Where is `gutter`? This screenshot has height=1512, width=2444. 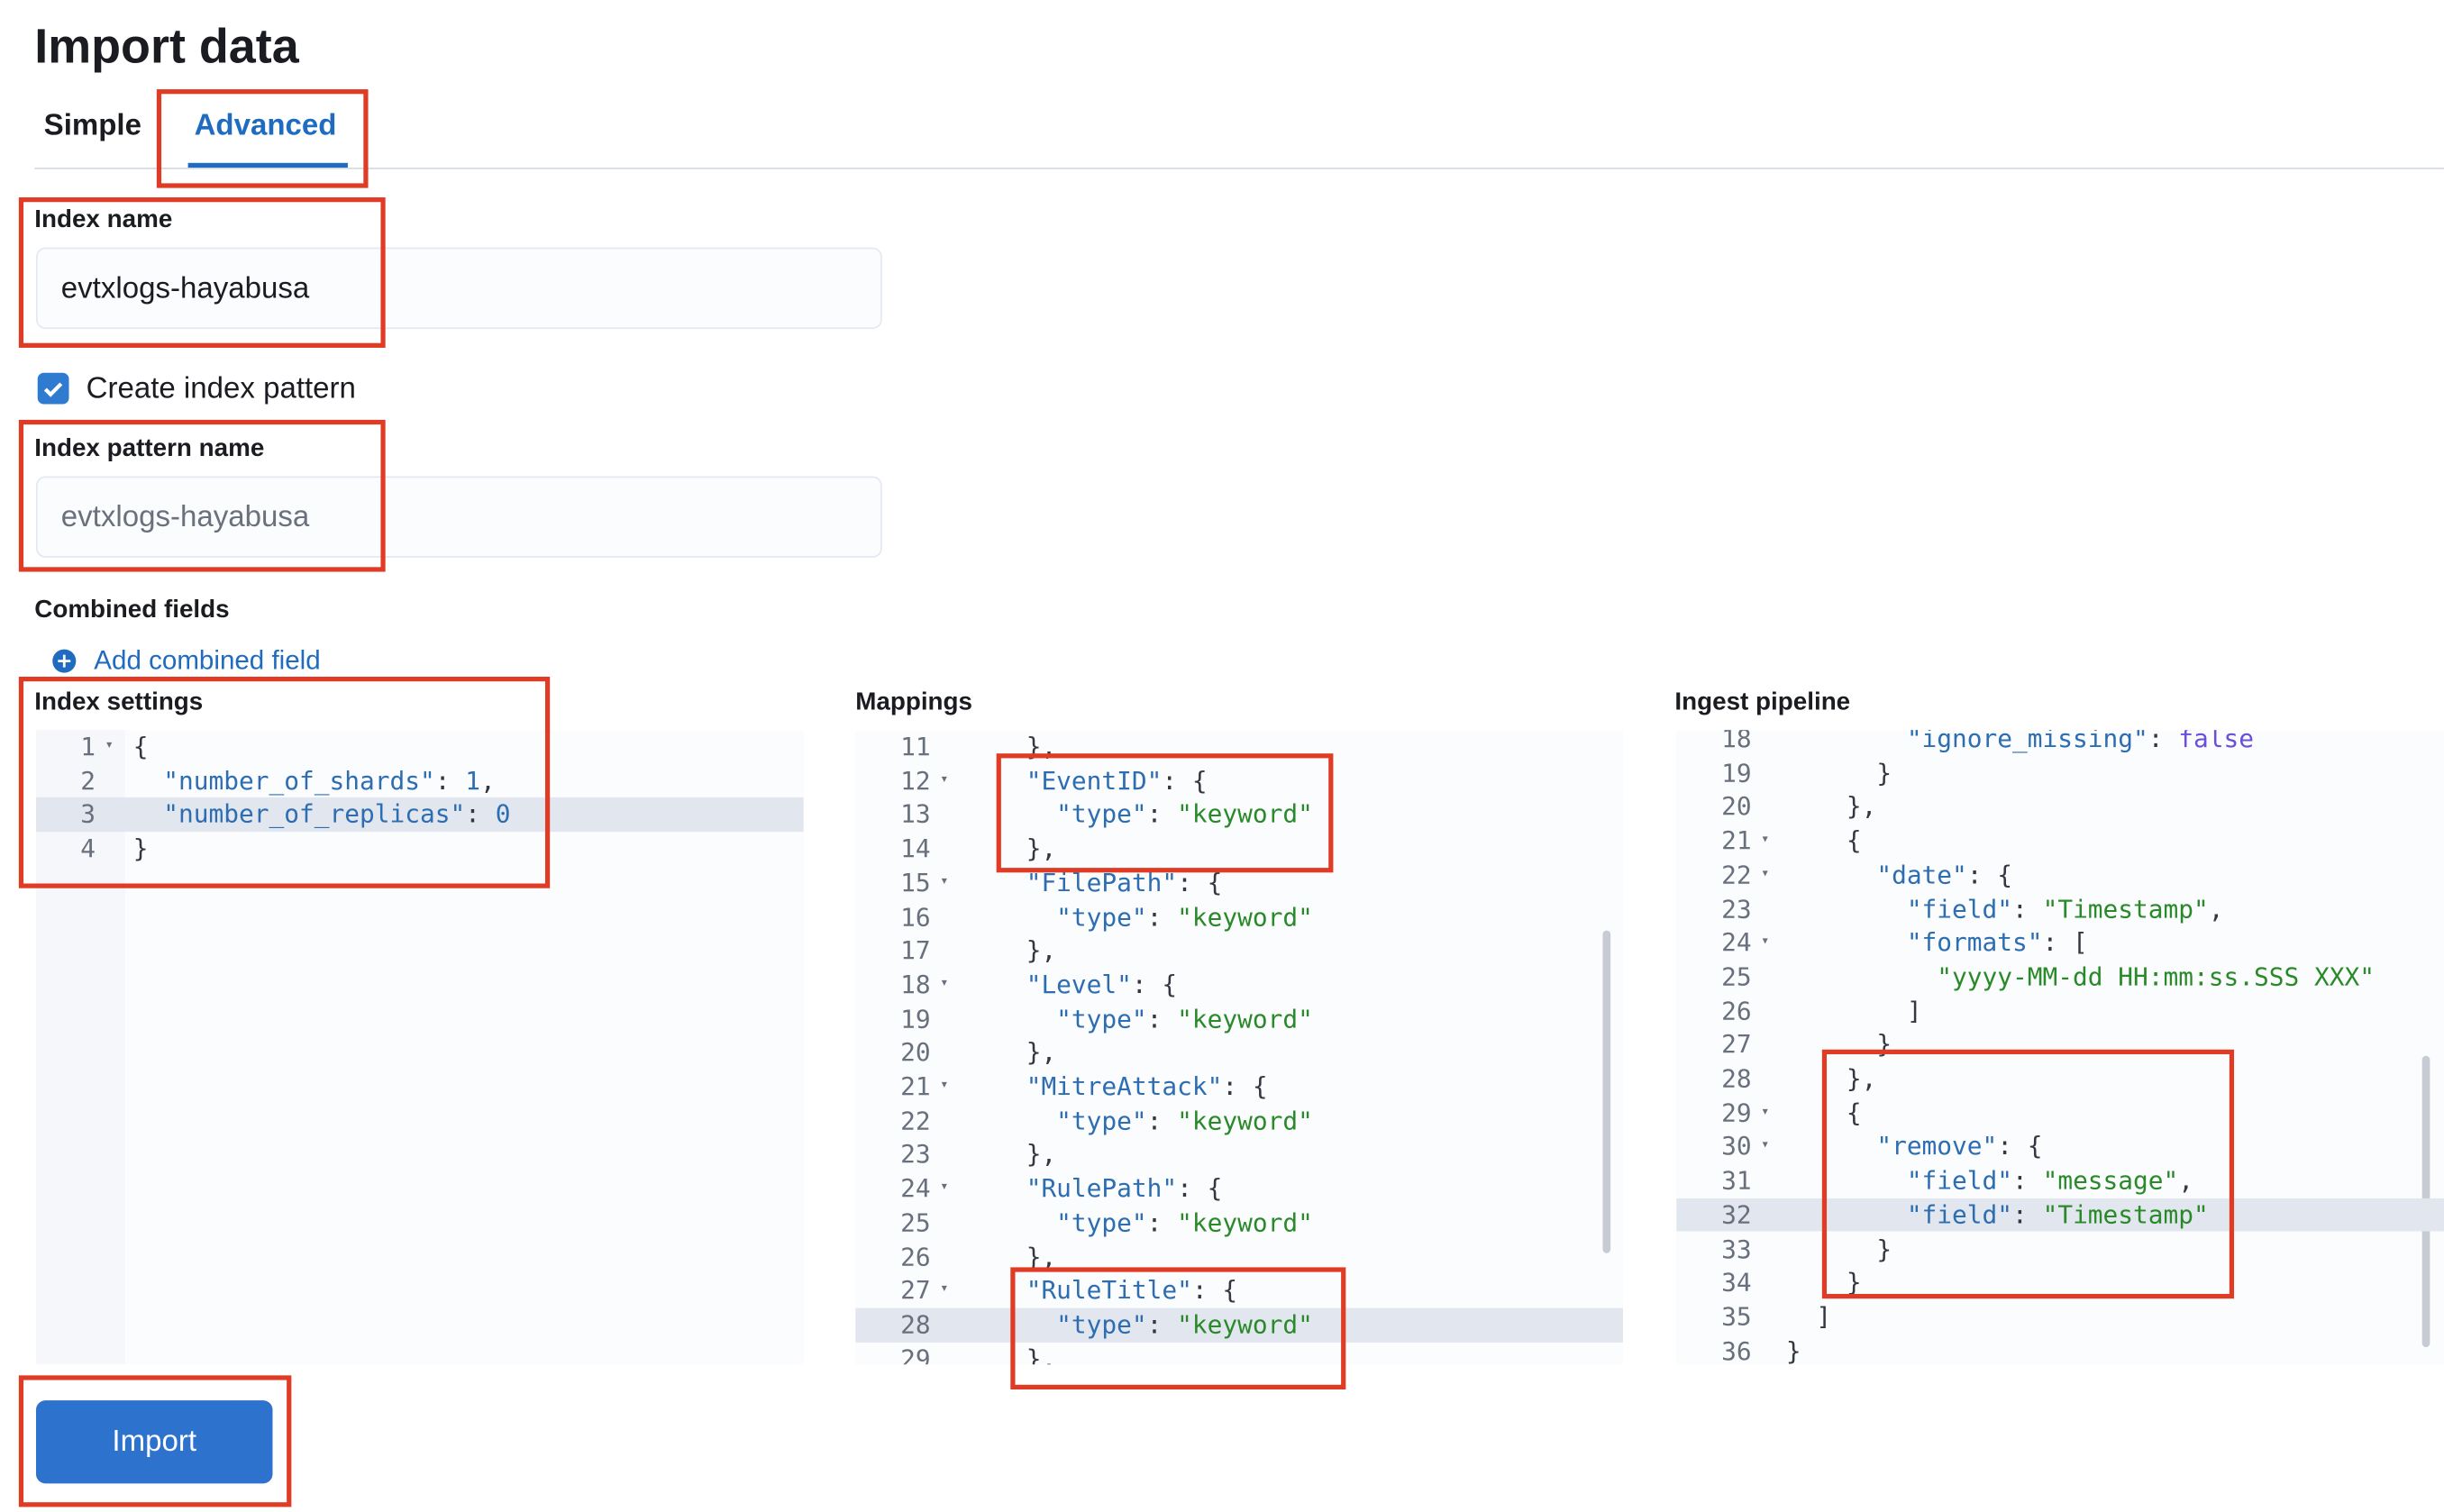
gutter is located at coordinates (80, 1047).